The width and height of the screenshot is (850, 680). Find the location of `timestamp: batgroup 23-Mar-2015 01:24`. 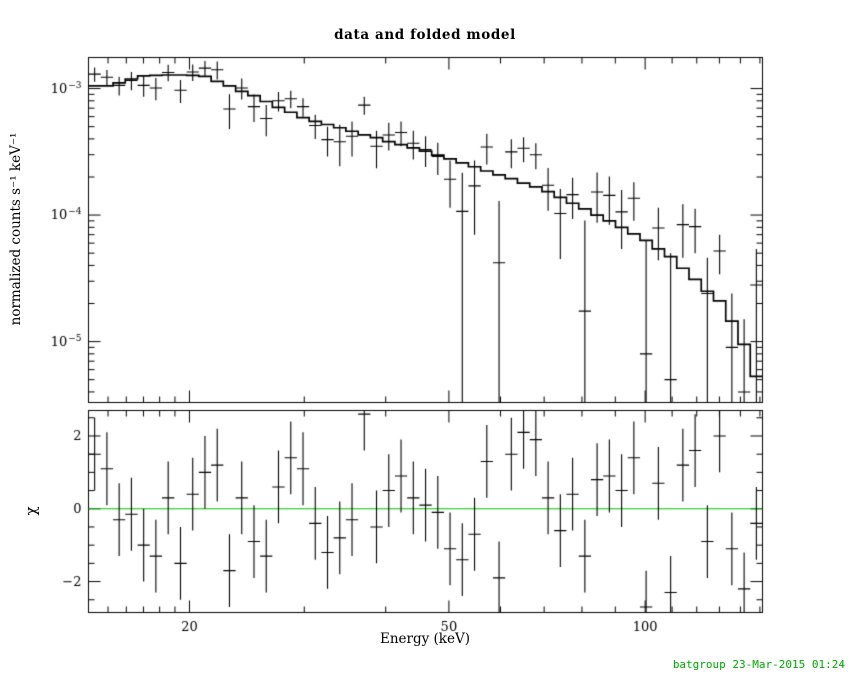

timestamp: batgroup 23-Mar-2015 01:24 is located at coordinates (758, 664).